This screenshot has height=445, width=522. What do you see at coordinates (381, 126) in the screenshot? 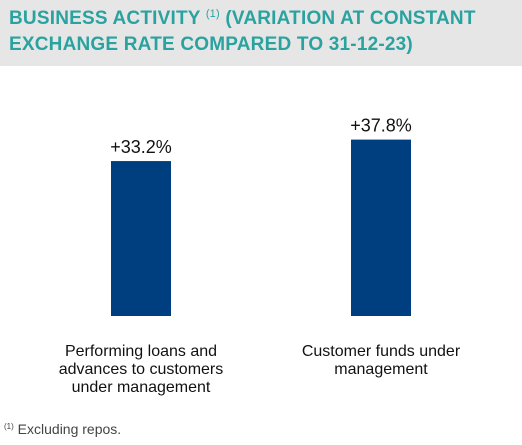
I see `value-label-2: +37.8%` at bounding box center [381, 126].